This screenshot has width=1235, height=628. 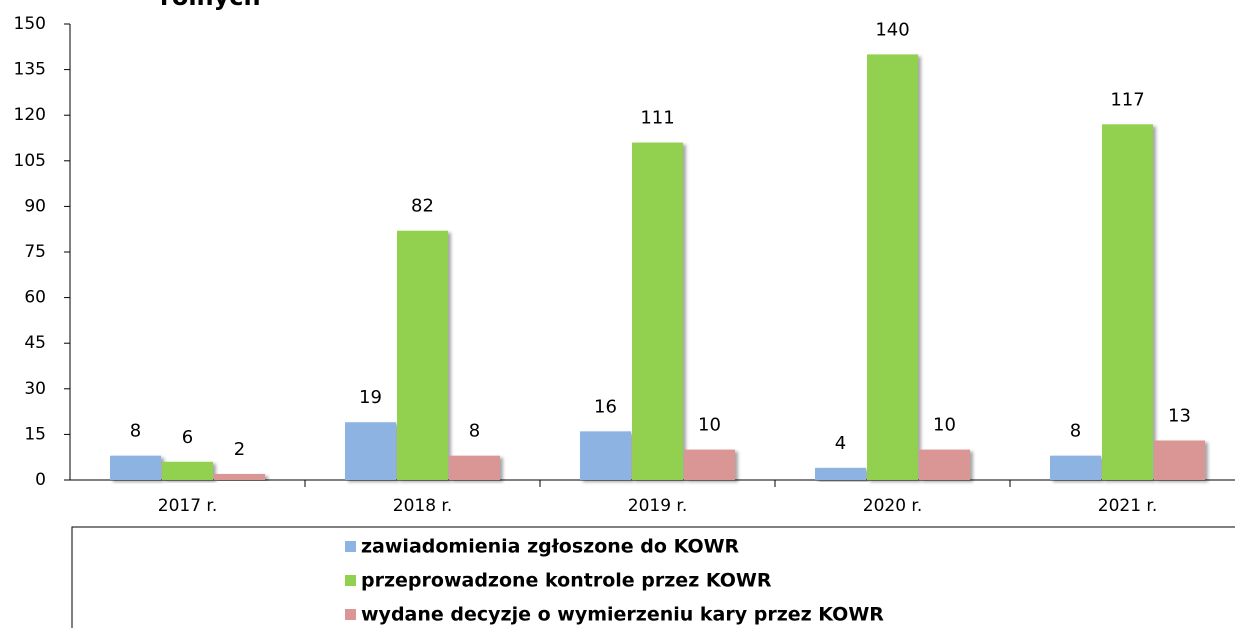 I want to click on y-tick-label: 15, so click(x=35, y=434).